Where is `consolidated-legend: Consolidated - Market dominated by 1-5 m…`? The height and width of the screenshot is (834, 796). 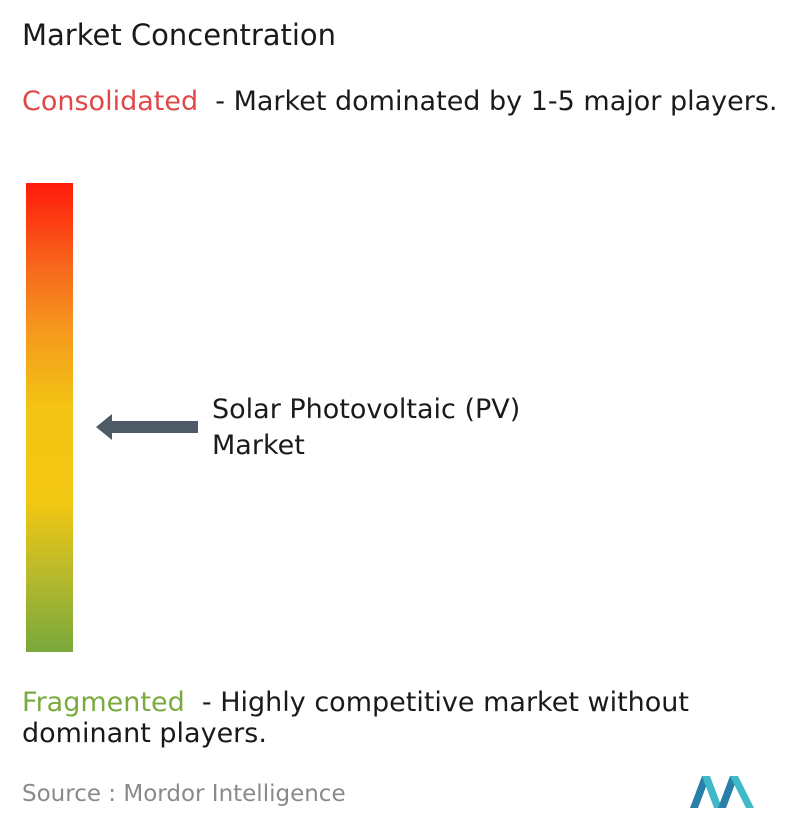
consolidated-legend: Consolidated - Market dominated by 1-5 m… is located at coordinates (407, 101).